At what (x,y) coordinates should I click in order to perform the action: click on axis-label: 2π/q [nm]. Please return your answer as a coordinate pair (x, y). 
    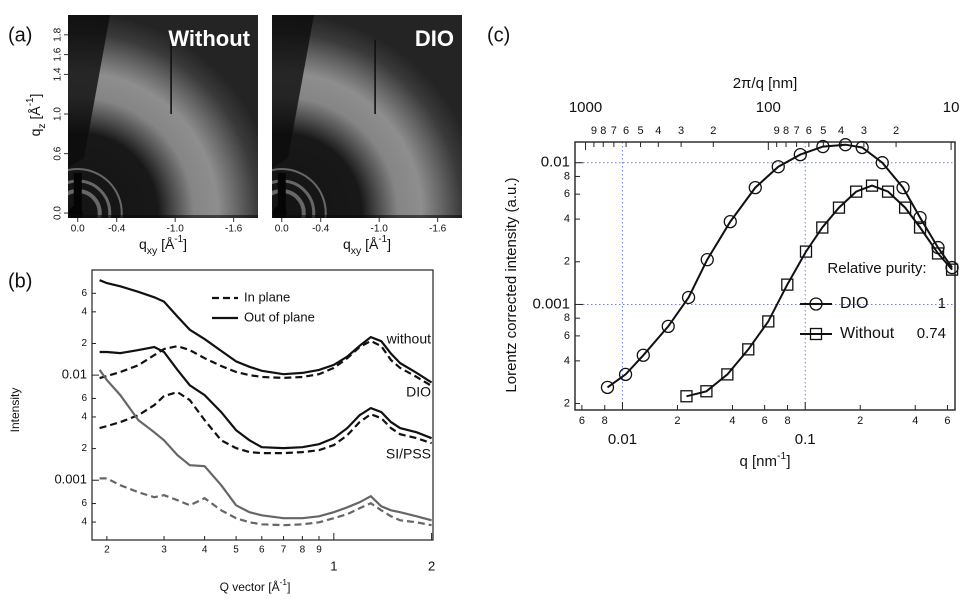
    Looking at the image, I should click on (765, 83).